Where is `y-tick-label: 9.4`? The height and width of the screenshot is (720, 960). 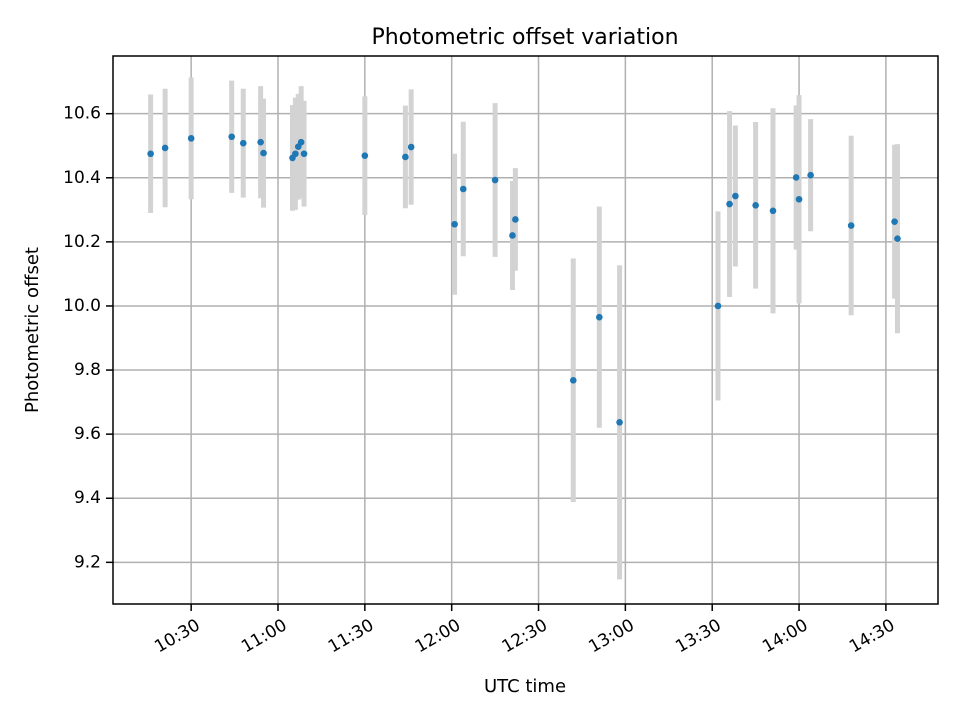 y-tick-label: 9.4 is located at coordinates (87, 498).